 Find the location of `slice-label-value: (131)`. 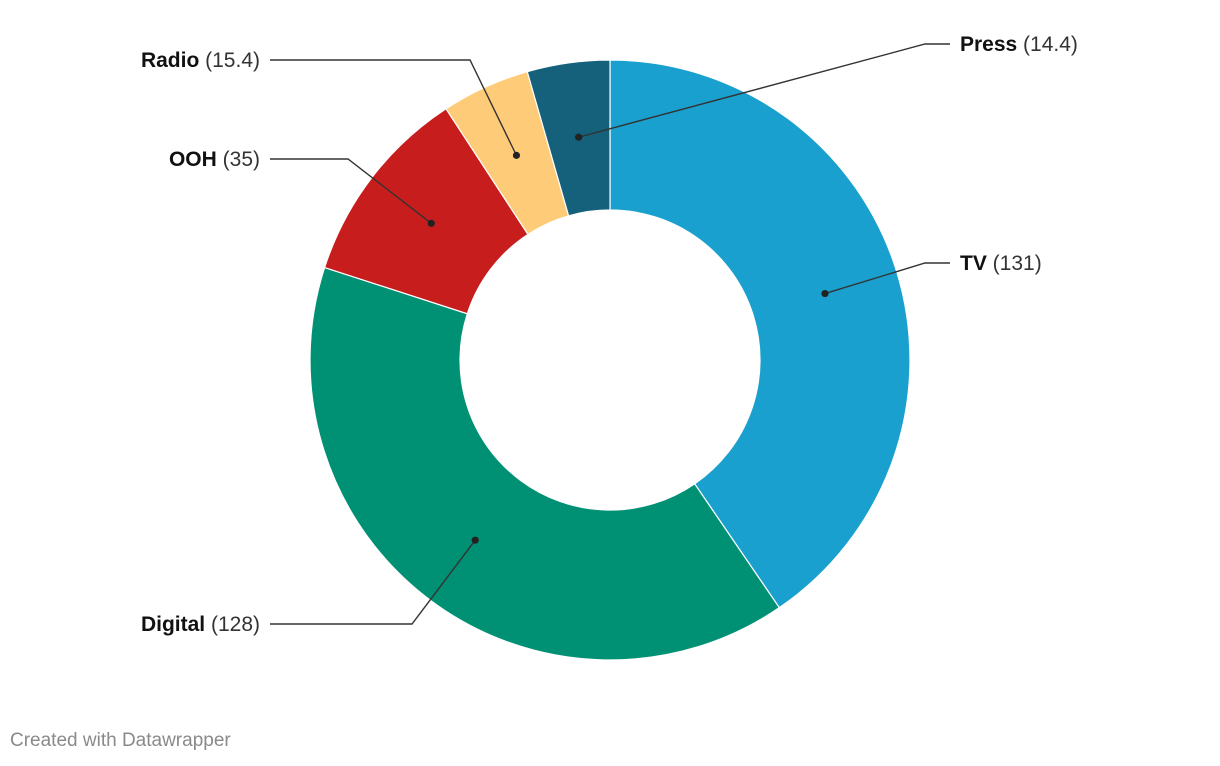

slice-label-value: (131) is located at coordinates (1014, 263).